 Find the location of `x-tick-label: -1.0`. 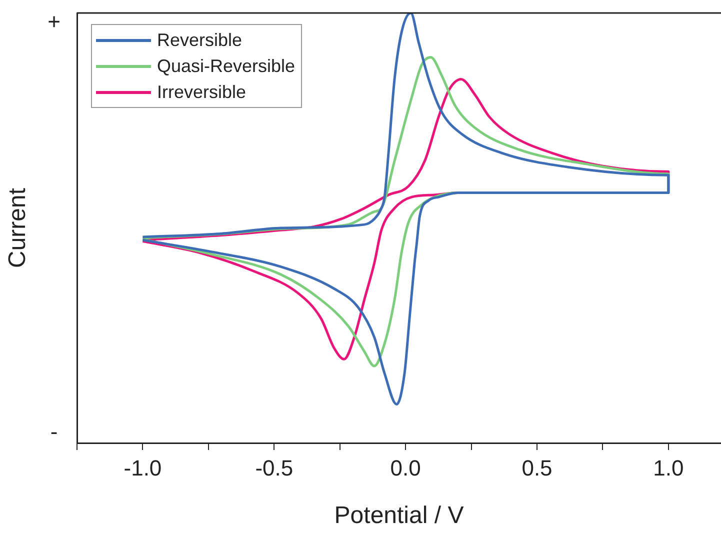

x-tick-label: -1.0 is located at coordinates (143, 467).